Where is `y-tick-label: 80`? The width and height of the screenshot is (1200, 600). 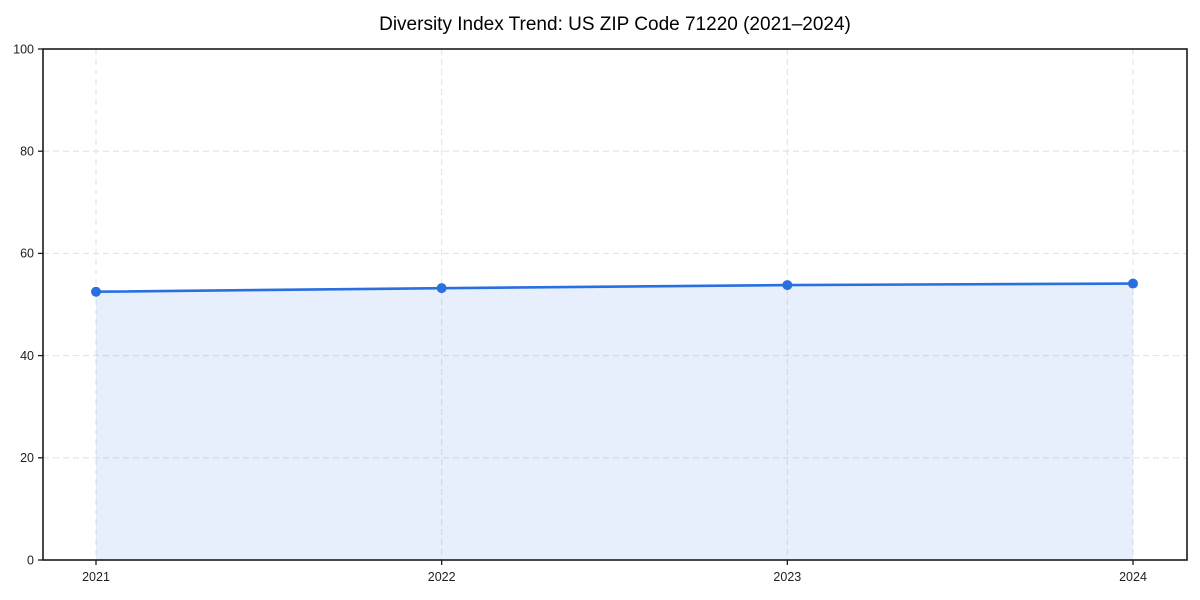 y-tick-label: 80 is located at coordinates (27, 152).